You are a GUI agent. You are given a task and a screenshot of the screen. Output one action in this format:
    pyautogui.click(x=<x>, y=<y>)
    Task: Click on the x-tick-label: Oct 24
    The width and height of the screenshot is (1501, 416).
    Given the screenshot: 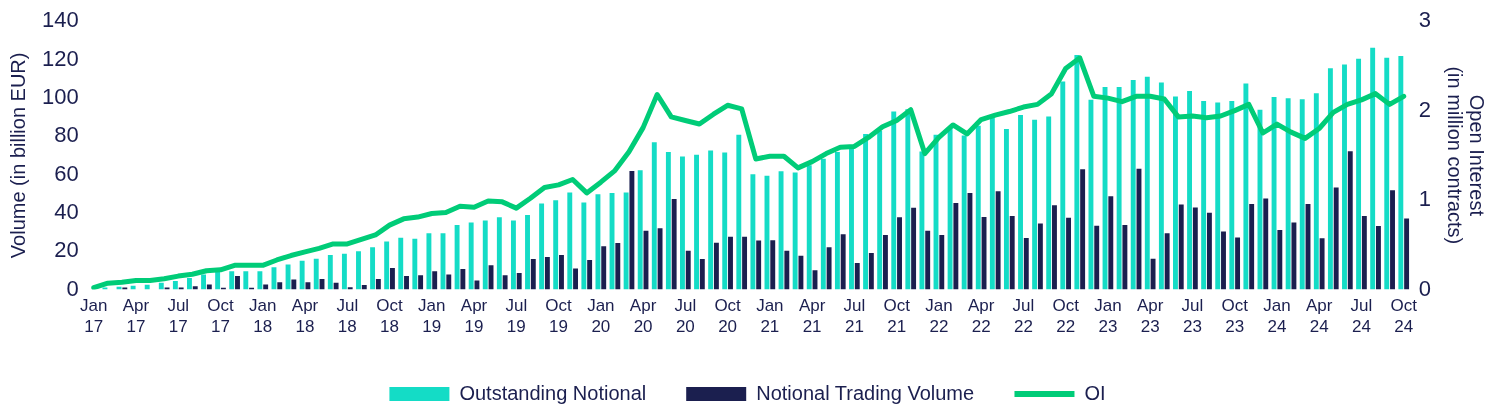 What is the action you would take?
    pyautogui.click(x=1404, y=316)
    